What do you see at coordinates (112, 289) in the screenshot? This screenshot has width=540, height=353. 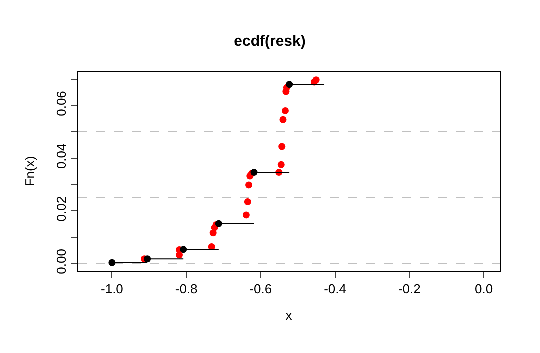 I see `x-tick-label: -1.0` at bounding box center [112, 289].